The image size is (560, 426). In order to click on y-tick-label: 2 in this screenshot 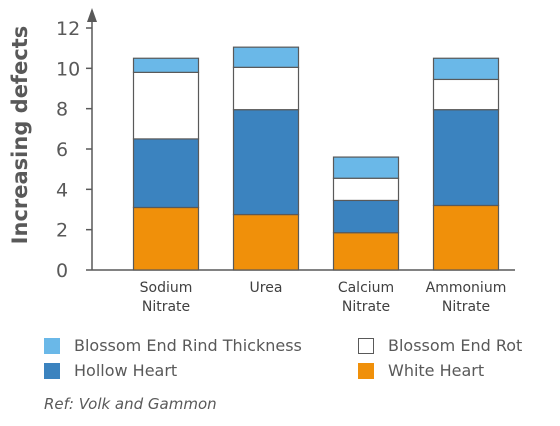, I will do `click(62, 231)`.